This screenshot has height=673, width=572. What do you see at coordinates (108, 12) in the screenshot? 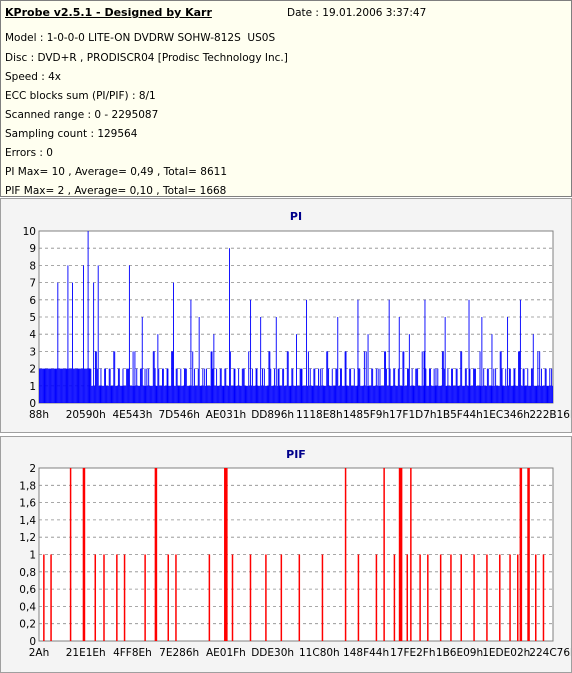
I see `app-title: KProbe v2.5.1 - Designed by Karr` at bounding box center [108, 12].